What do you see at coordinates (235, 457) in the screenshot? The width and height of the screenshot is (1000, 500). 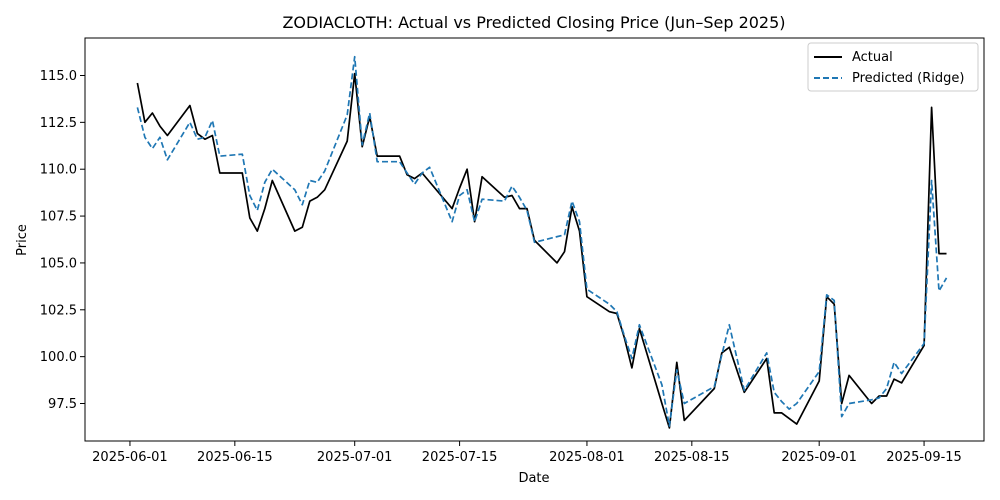 I see `x-tick-label: 2025-06-15` at bounding box center [235, 457].